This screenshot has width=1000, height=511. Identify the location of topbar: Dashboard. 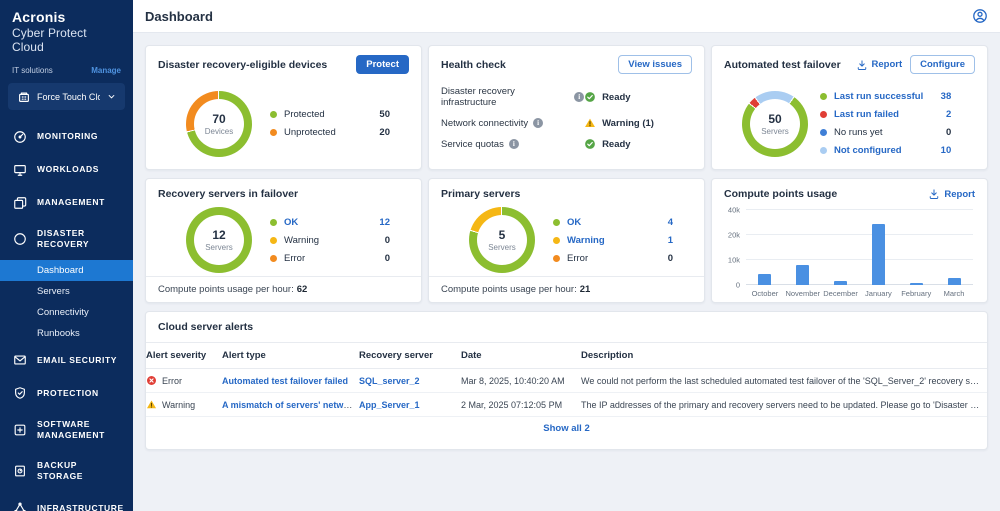
(566, 16).